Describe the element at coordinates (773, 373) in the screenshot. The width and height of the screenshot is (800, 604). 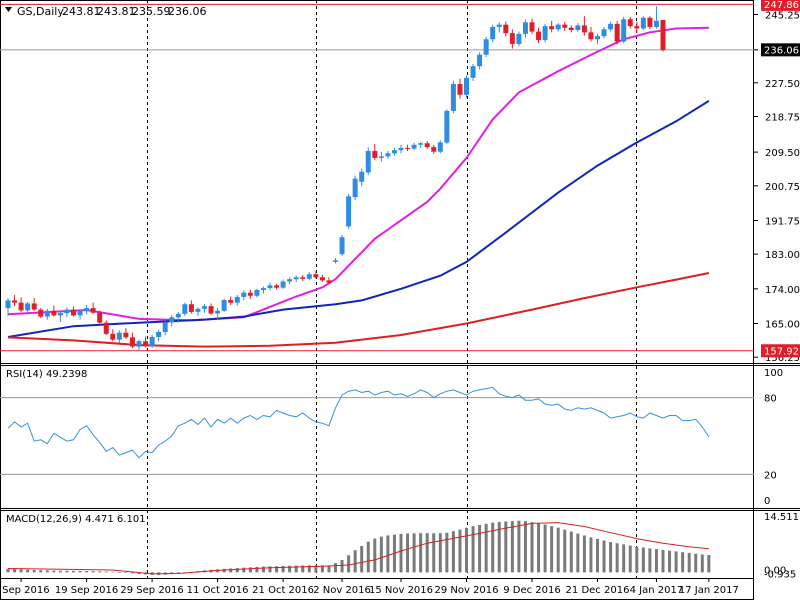
I see `rsi-tick-100: 100` at that location.